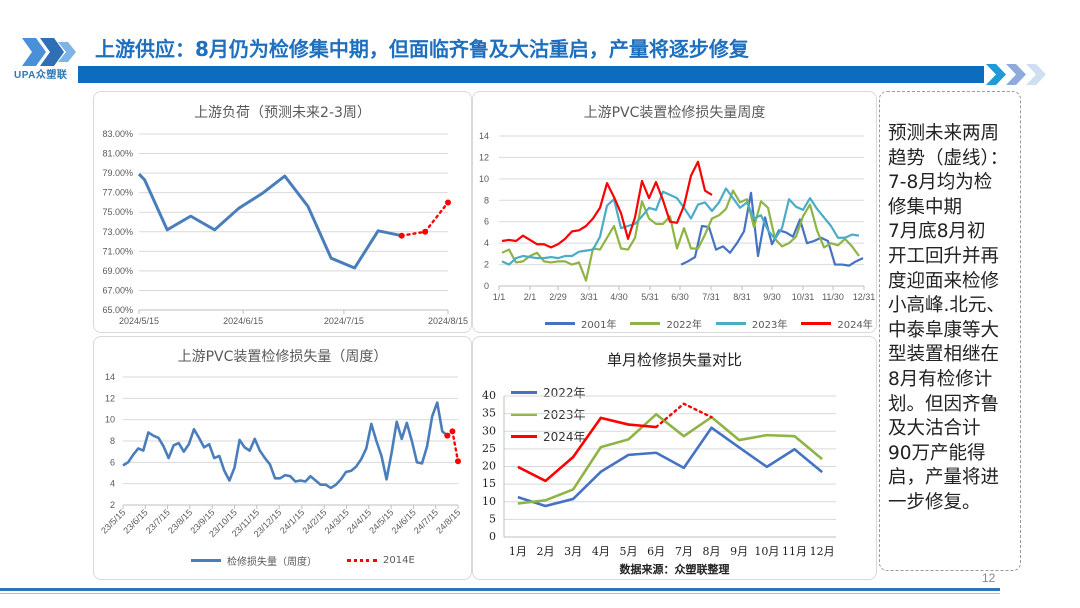 The height and width of the screenshot is (608, 1080). What do you see at coordinates (518, 551) in the screenshot?
I see `x-tick-label: 1月` at bounding box center [518, 551].